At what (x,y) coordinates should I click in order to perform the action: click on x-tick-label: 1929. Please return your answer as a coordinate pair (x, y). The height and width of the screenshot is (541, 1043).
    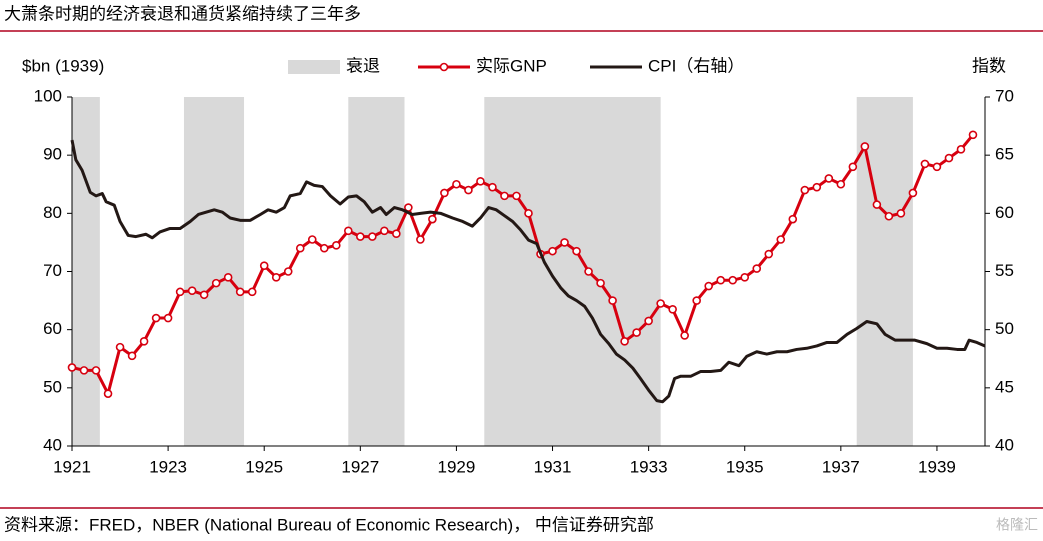
    Looking at the image, I should click on (457, 466).